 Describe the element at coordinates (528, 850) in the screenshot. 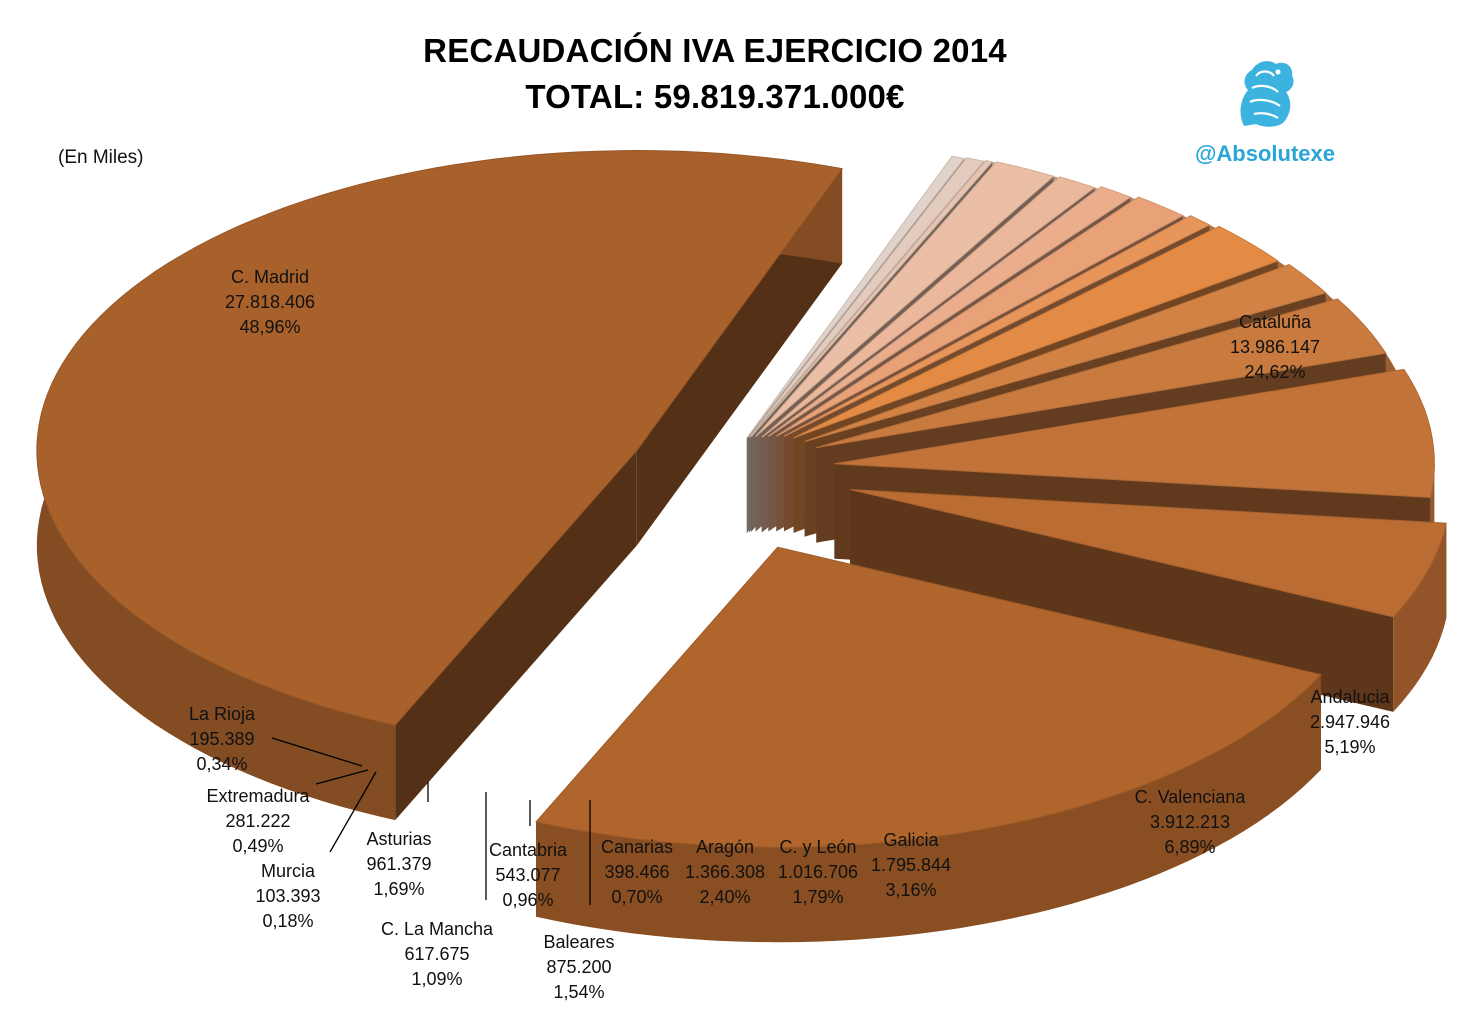

I see `slice-name-label: Cantabria` at that location.